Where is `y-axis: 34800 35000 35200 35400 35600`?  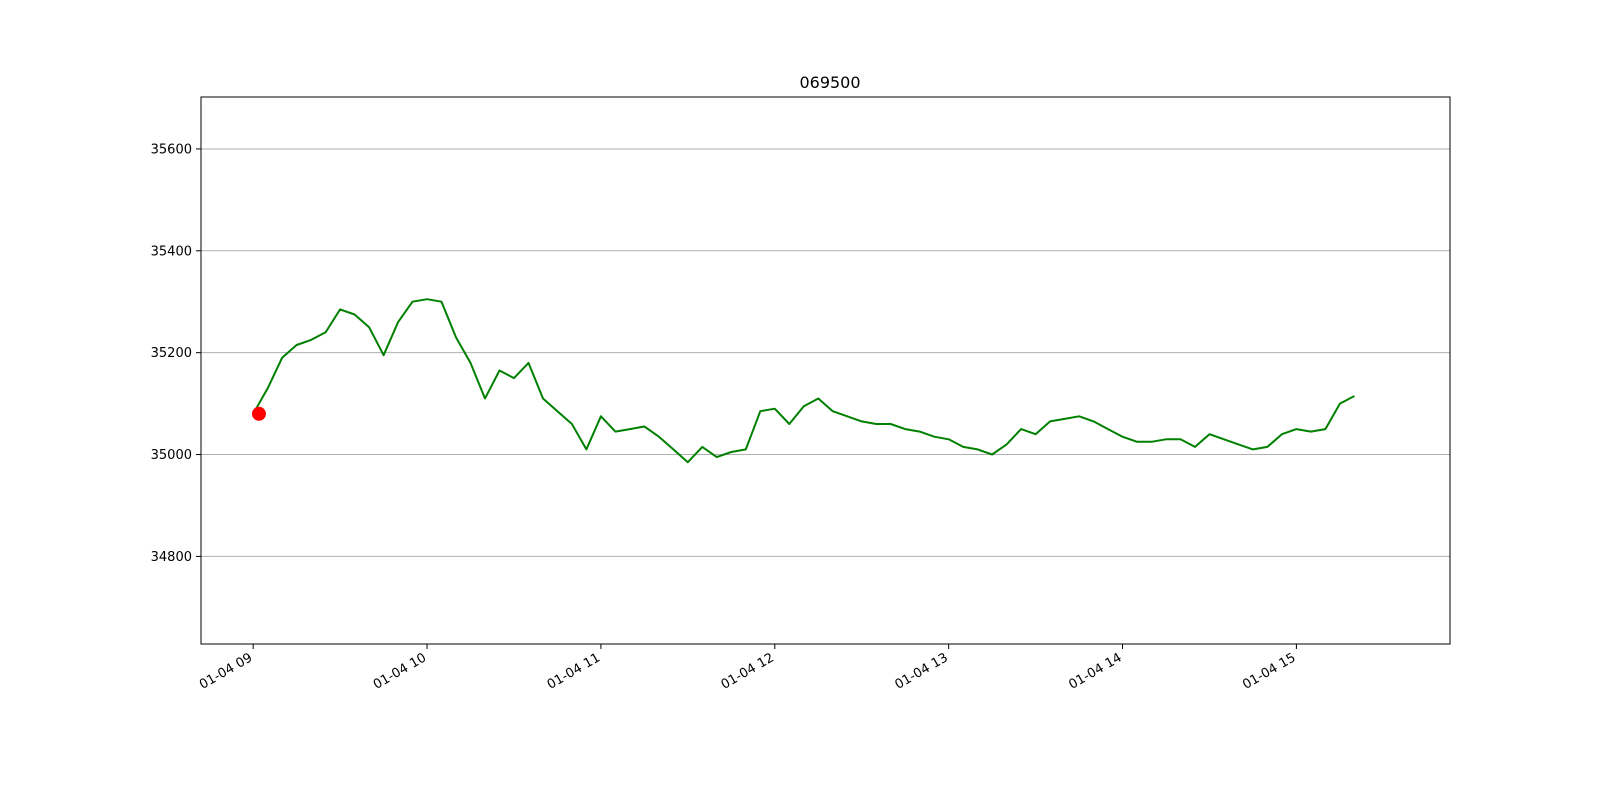 y-axis: 34800 35000 35200 35400 35600 is located at coordinates (176, 353).